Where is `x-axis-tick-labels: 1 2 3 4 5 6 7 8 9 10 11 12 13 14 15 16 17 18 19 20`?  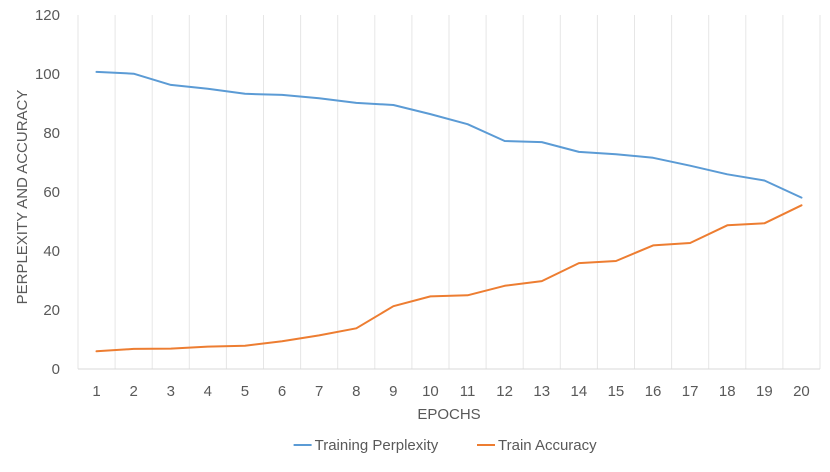 x-axis-tick-labels: 1 2 3 4 5 6 7 8 9 10 11 12 13 14 15 16 17 18 19 20 is located at coordinates (450, 391).